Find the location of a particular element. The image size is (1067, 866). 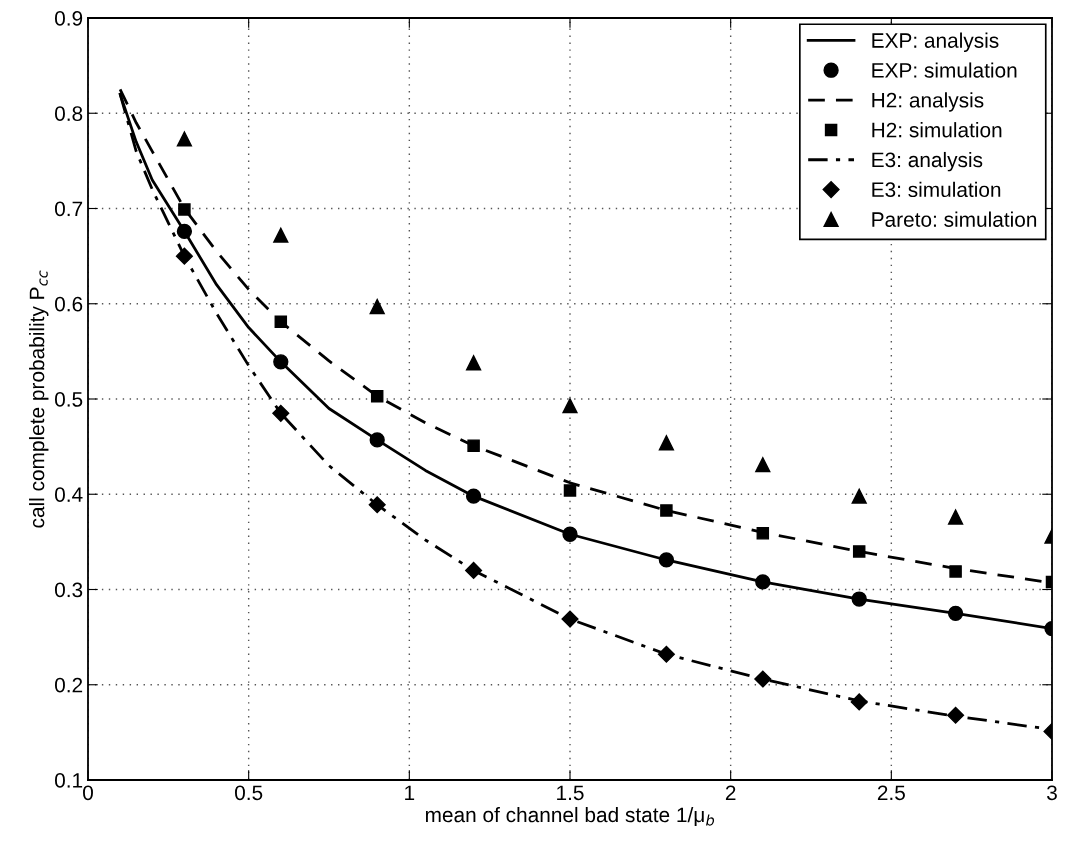

y-tick-label: 0.8 is located at coordinates (68, 113).